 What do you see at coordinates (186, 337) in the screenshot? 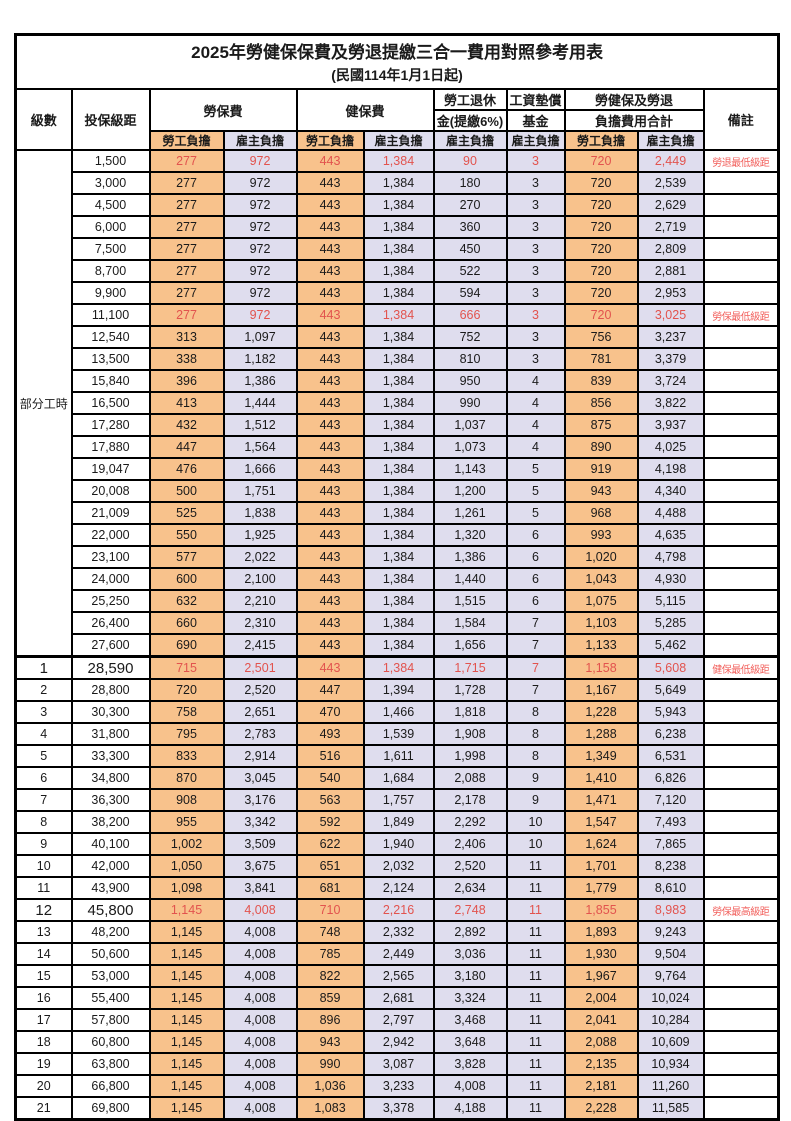
I see `labor-insurance-employee-cell: 313` at bounding box center [186, 337].